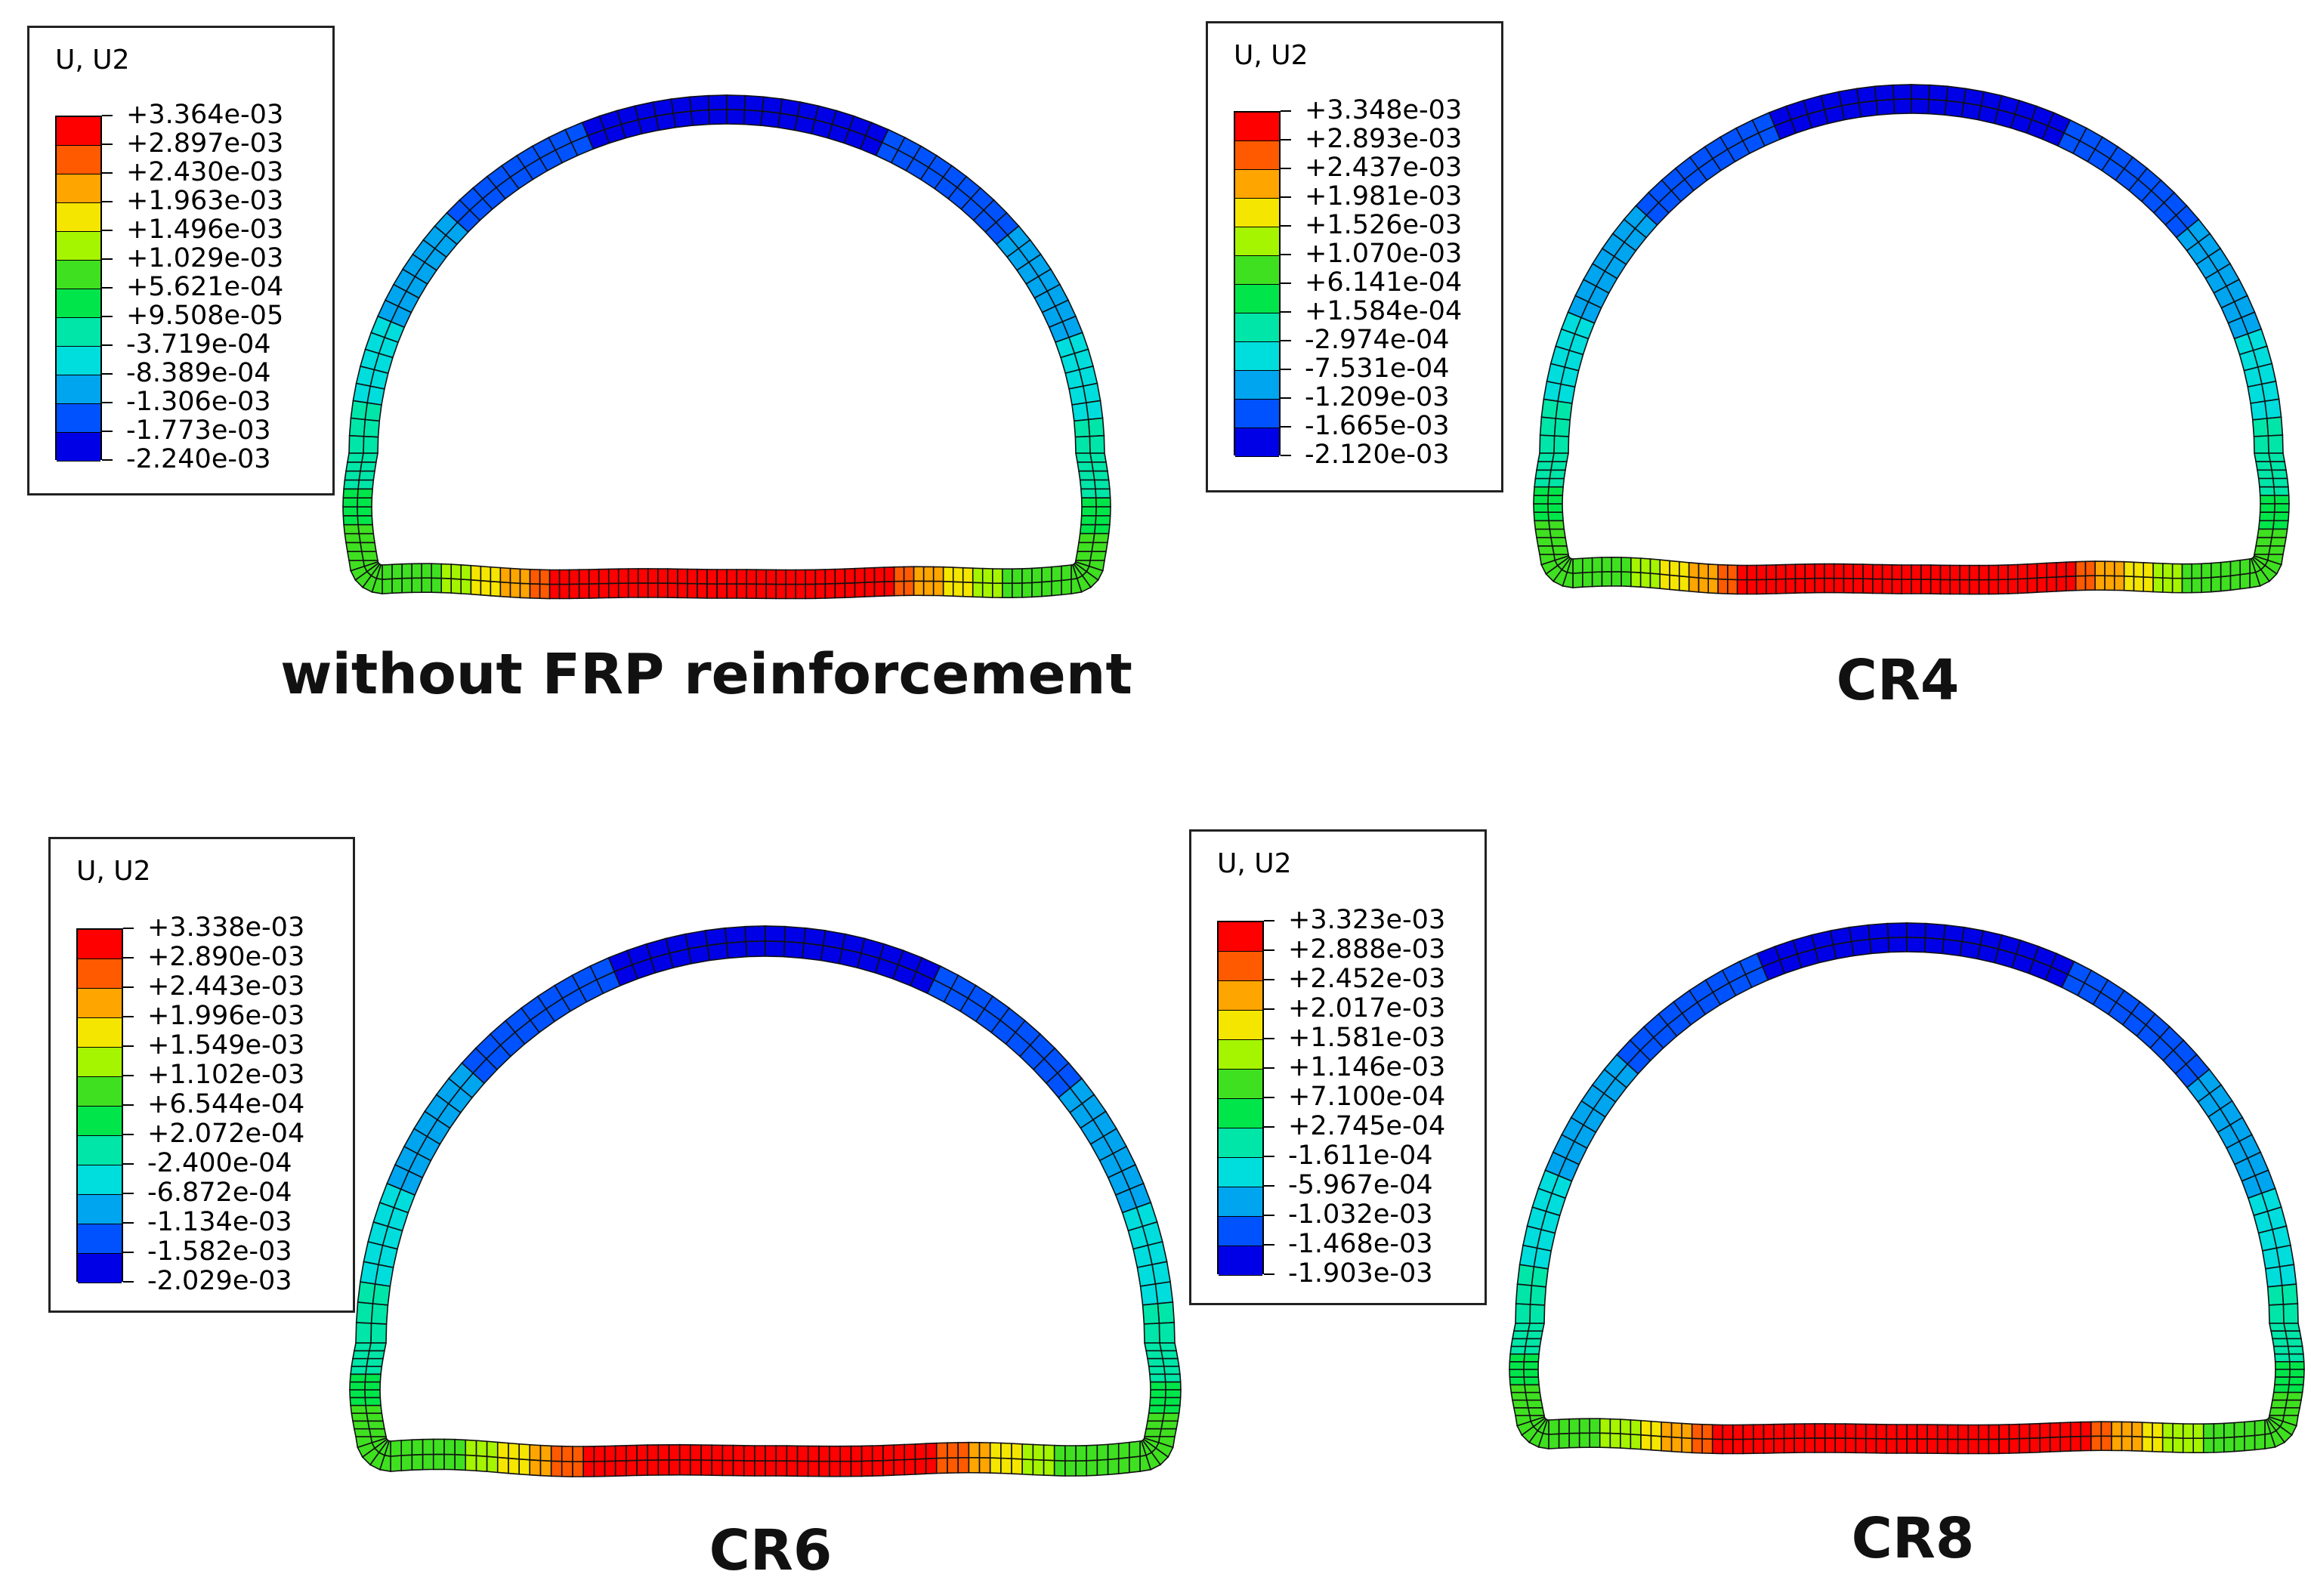 This screenshot has height=1596, width=2311. I want to click on caption-panel-2: CR4, so click(1898, 680).